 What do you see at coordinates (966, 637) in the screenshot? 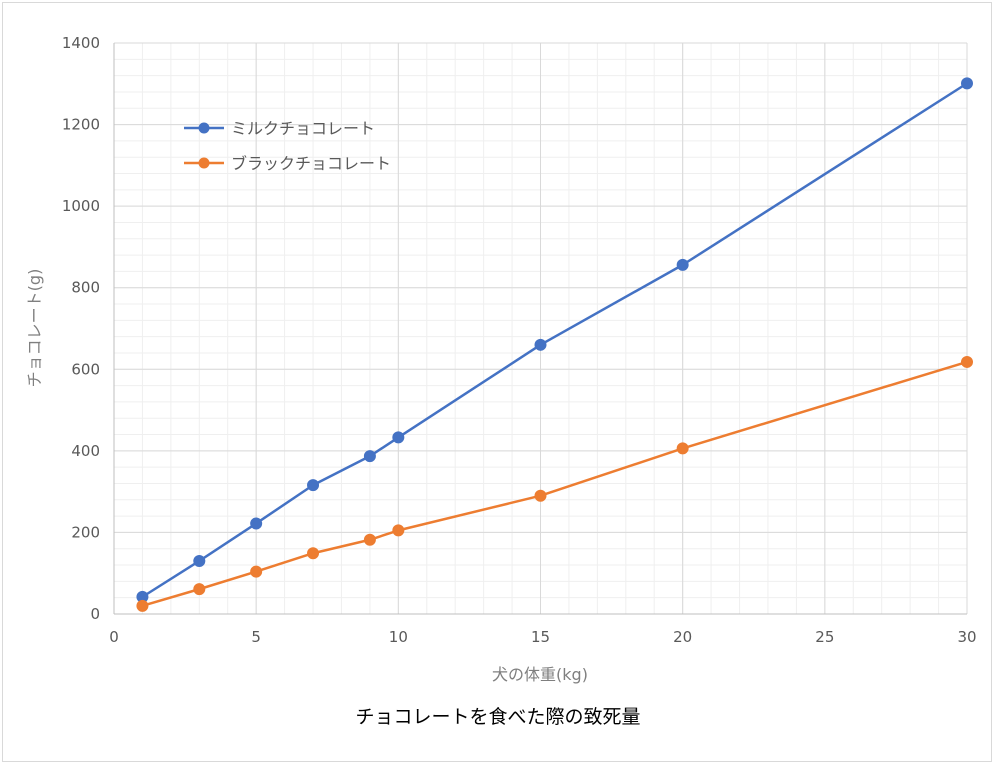
I see `x-tick-label: 30` at bounding box center [966, 637].